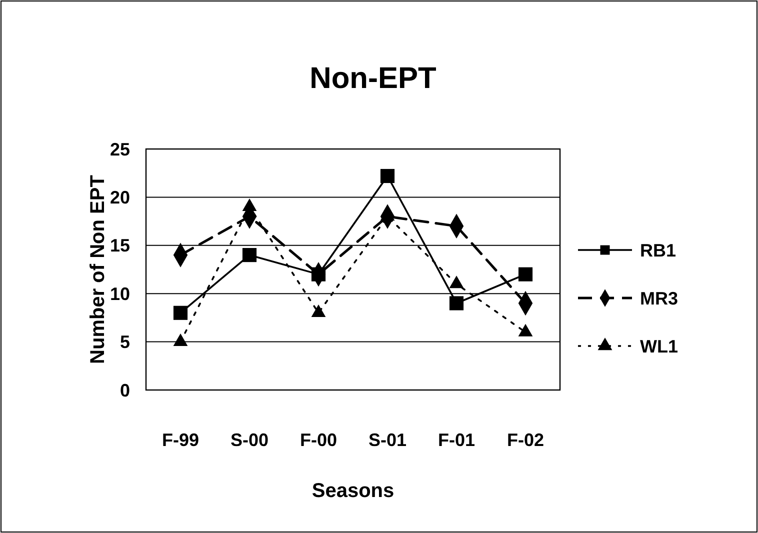 Image resolution: width=758 pixels, height=533 pixels. I want to click on x-tick-label: S-00, so click(249, 440).